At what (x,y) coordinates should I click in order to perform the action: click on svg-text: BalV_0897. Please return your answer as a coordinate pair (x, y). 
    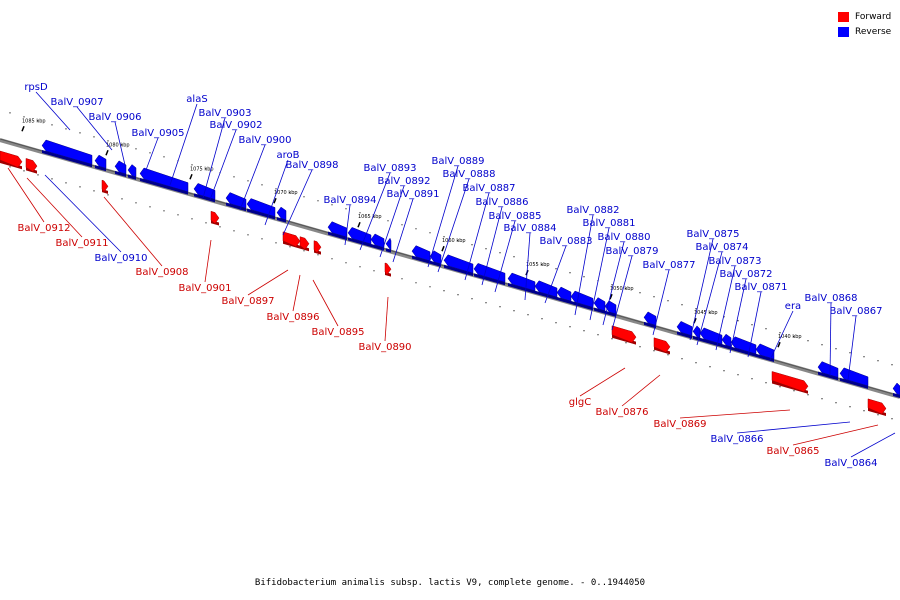
    Looking at the image, I should click on (247, 301).